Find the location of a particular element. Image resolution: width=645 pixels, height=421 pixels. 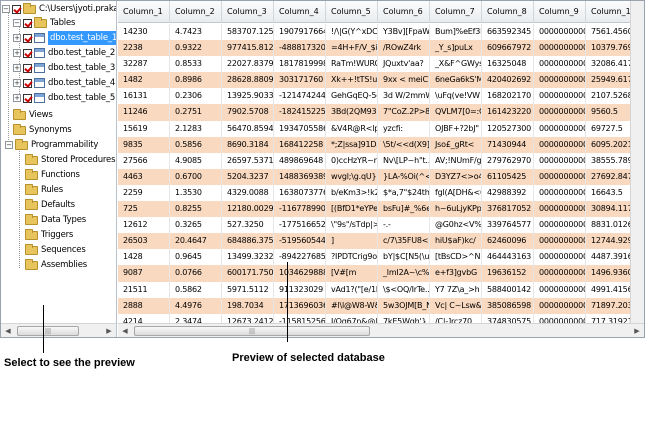

table-cell: 8690.3184 is located at coordinates (248, 144).